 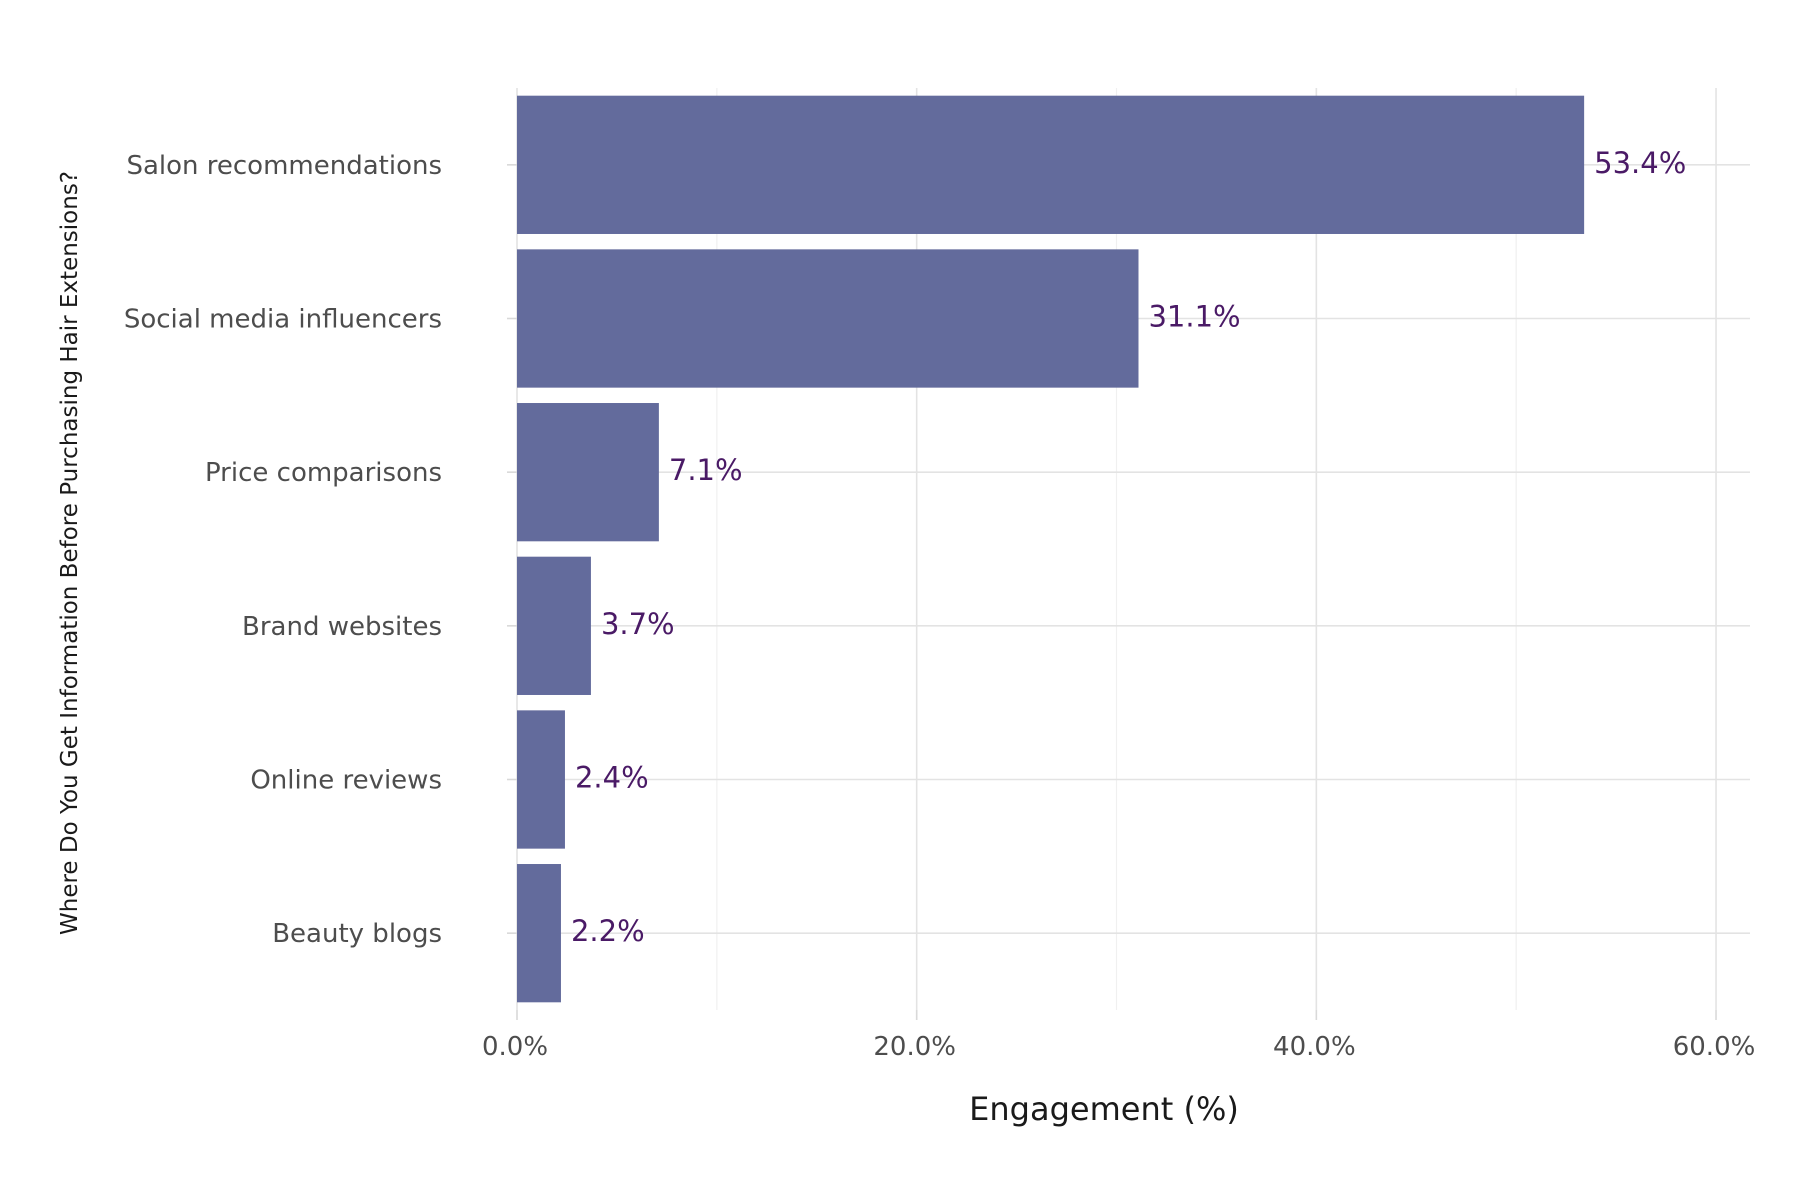 What do you see at coordinates (346, 781) in the screenshot?
I see `category-label: Online reviews` at bounding box center [346, 781].